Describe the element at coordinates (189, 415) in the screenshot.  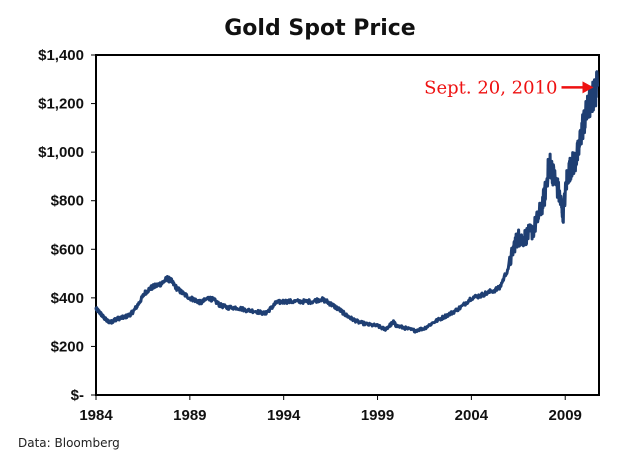
I see `x-tick-label: 1989` at that location.